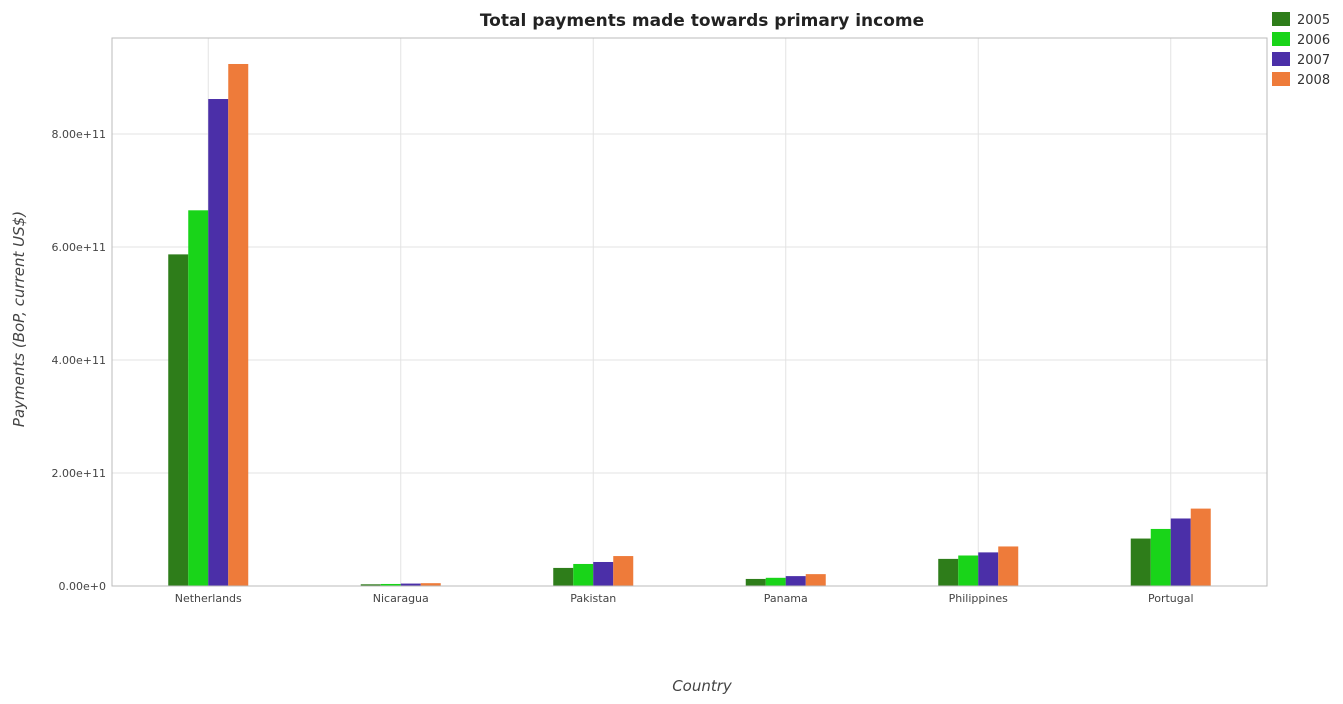  What do you see at coordinates (1200, 547) in the screenshot?
I see `bar-2008-portugal` at bounding box center [1200, 547].